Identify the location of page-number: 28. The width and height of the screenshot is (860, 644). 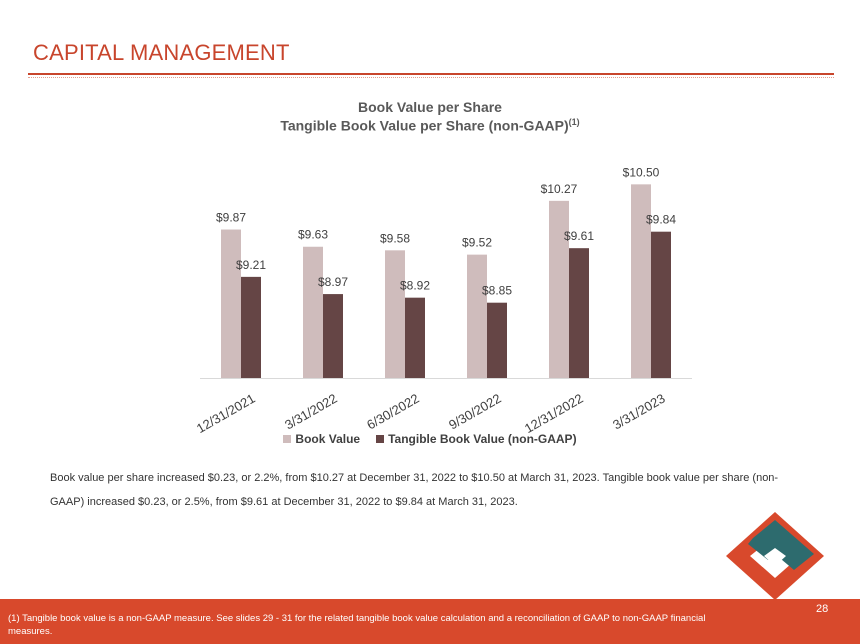
(822, 609).